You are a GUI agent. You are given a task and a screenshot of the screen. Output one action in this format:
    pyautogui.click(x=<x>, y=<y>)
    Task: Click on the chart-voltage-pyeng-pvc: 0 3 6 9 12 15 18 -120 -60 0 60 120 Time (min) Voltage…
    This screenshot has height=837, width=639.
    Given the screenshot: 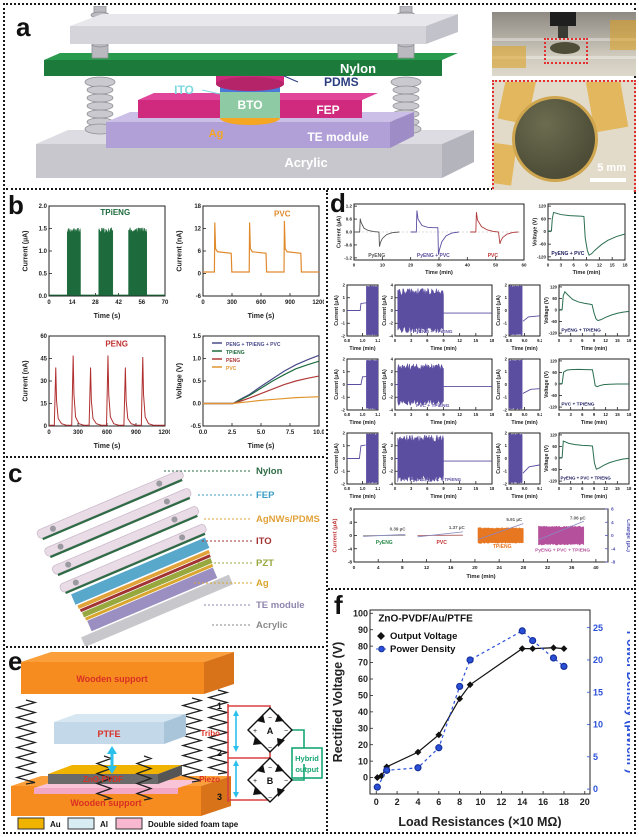 What is the action you would take?
    pyautogui.click(x=580, y=239)
    